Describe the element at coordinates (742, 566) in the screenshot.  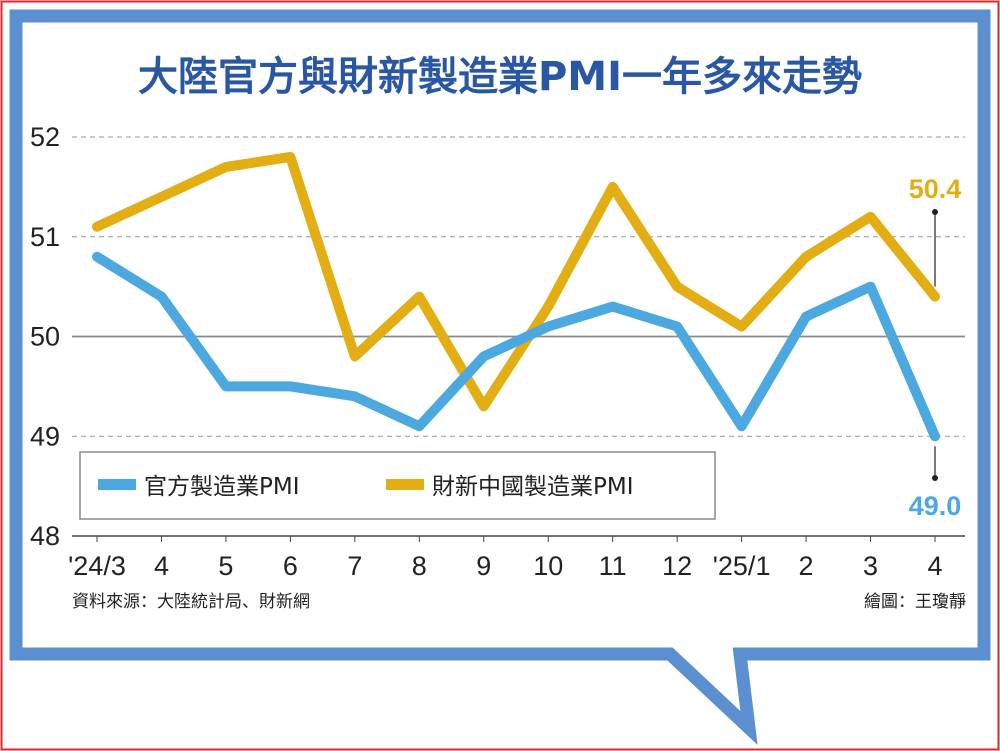
I see `x-tick-label: '25/1` at that location.